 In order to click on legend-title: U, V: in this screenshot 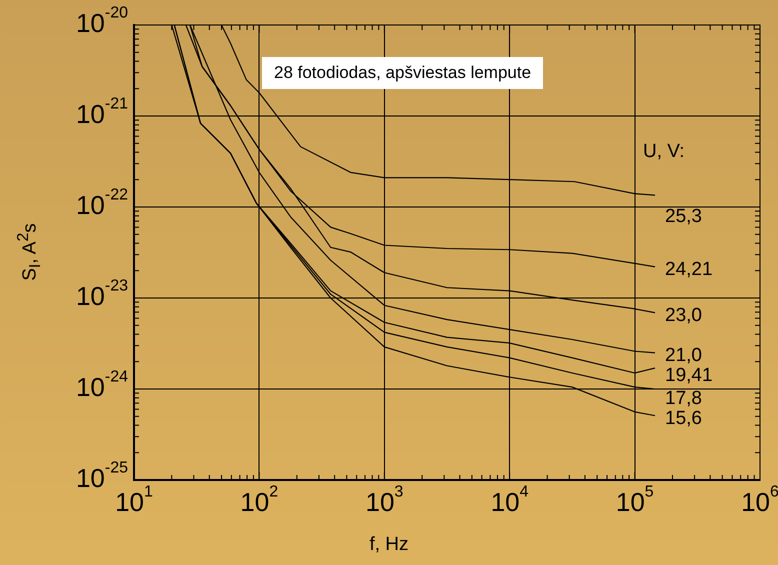, I will do `click(664, 151)`.